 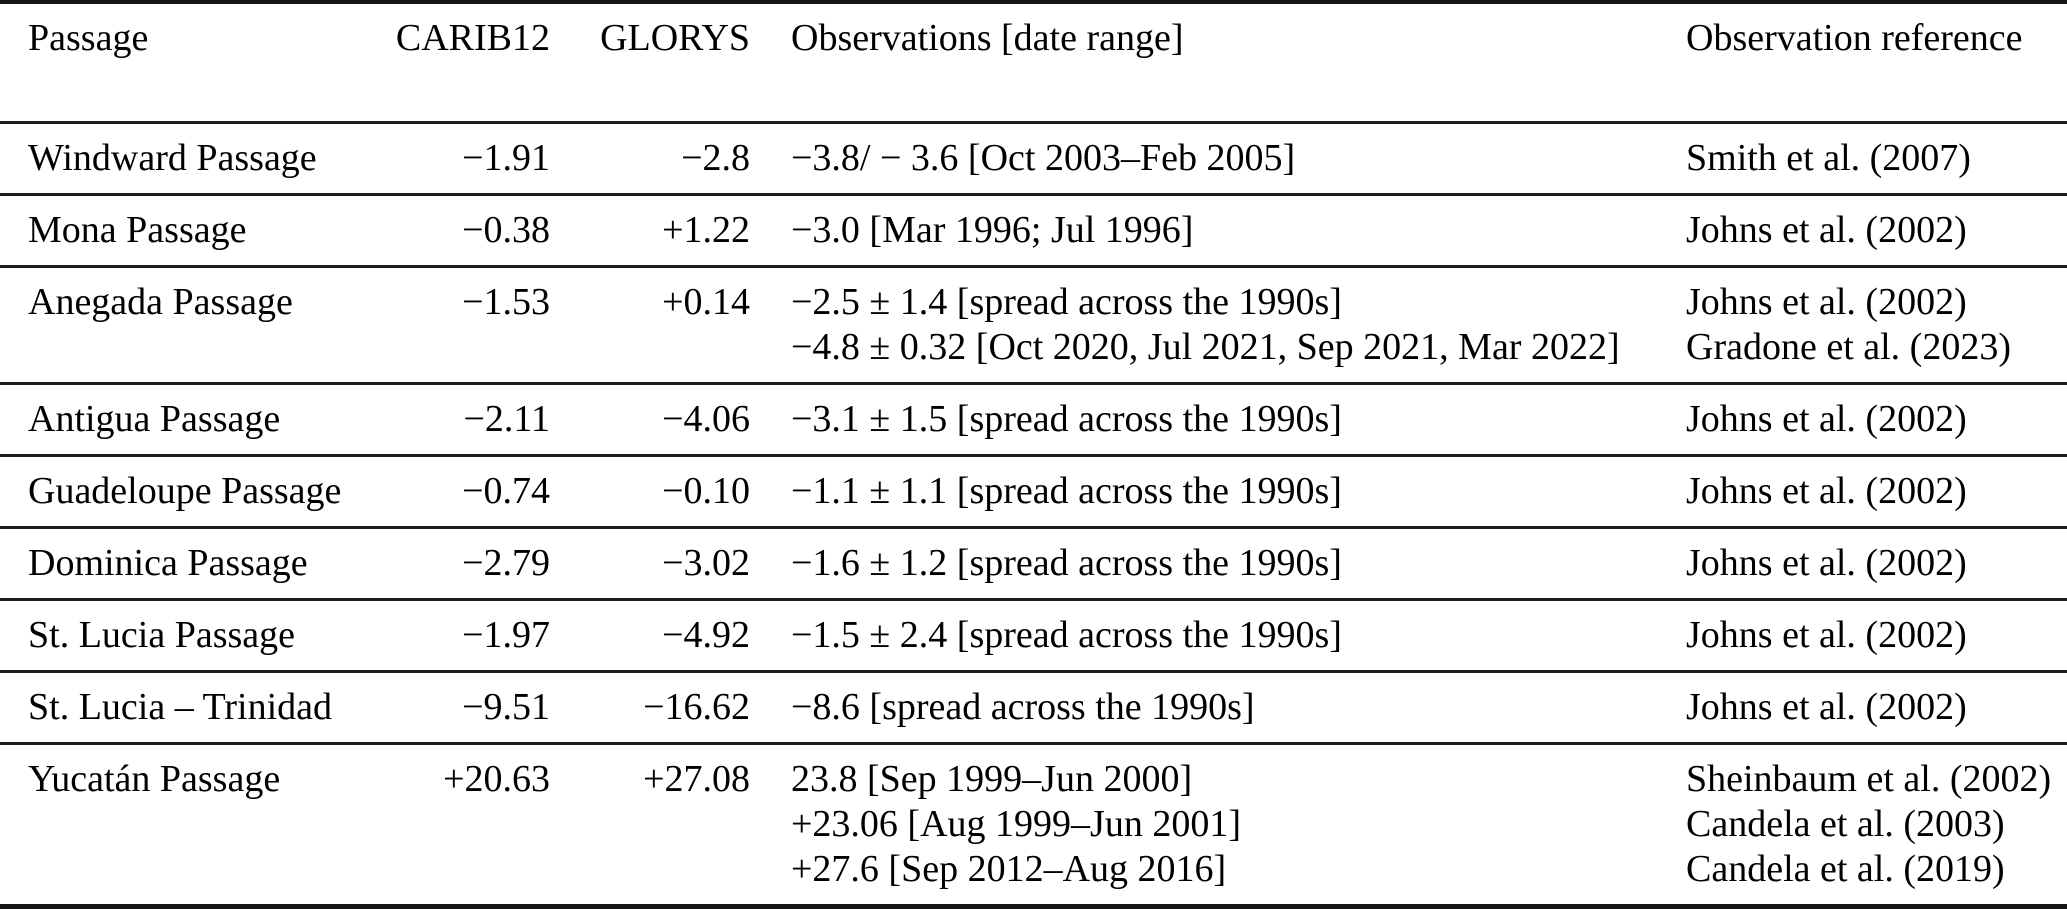 I want to click on glorys-value-cell: −3.02, so click(x=650, y=564).